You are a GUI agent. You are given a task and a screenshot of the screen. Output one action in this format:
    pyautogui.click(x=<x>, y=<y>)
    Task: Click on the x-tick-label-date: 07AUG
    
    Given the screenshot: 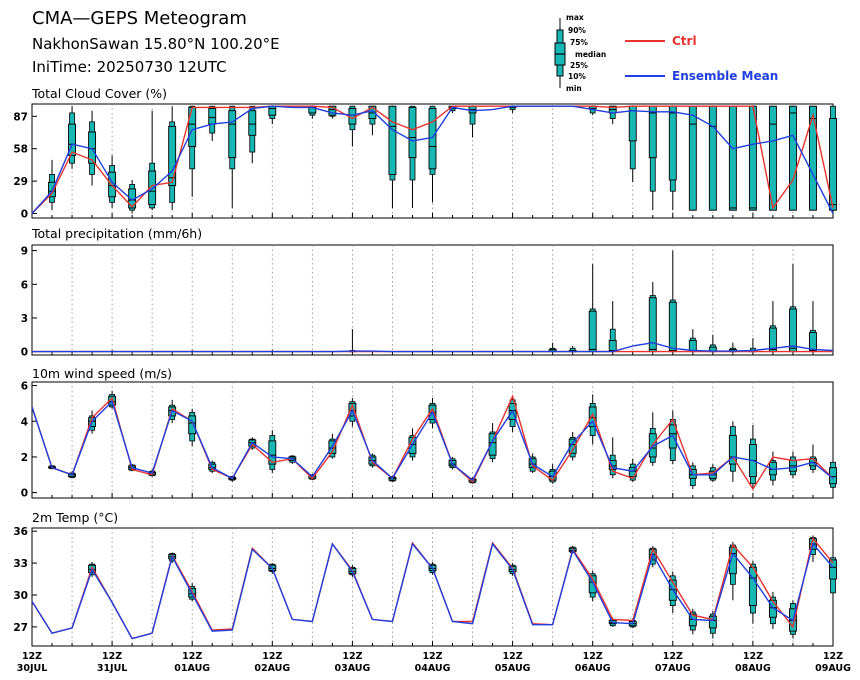 What is the action you would take?
    pyautogui.click(x=673, y=668)
    